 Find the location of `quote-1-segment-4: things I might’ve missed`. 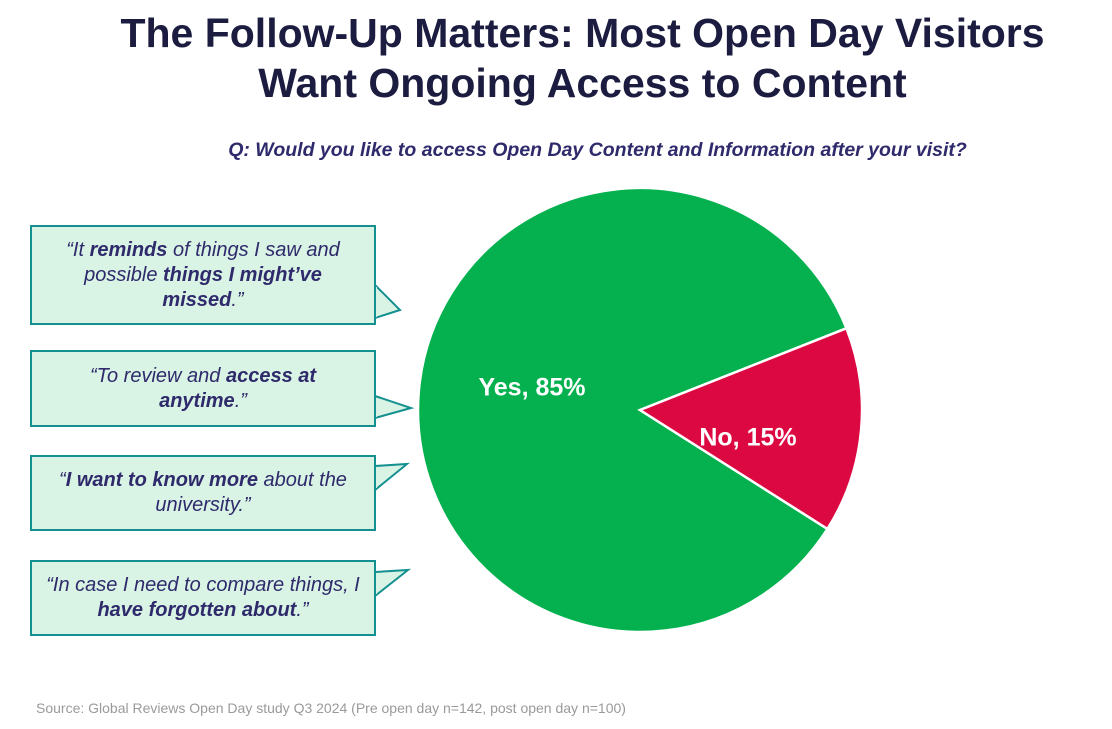

quote-1-segment-4: things I might’ve missed is located at coordinates (242, 287).